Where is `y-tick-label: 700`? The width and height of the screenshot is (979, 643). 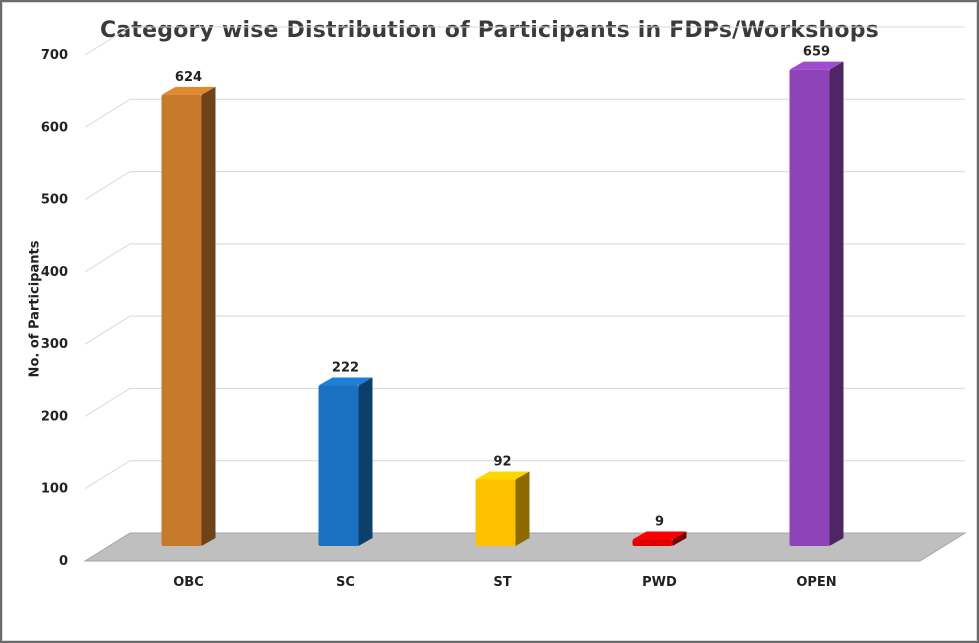
y-tick-label: 700 is located at coordinates (54, 55).